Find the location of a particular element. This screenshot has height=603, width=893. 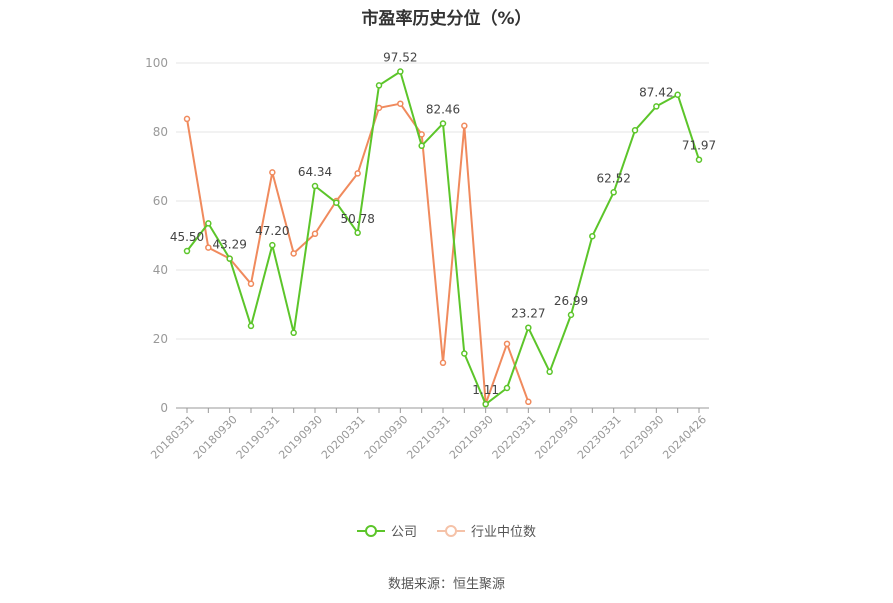

x-tick-label: 20190331 is located at coordinates (258, 437).